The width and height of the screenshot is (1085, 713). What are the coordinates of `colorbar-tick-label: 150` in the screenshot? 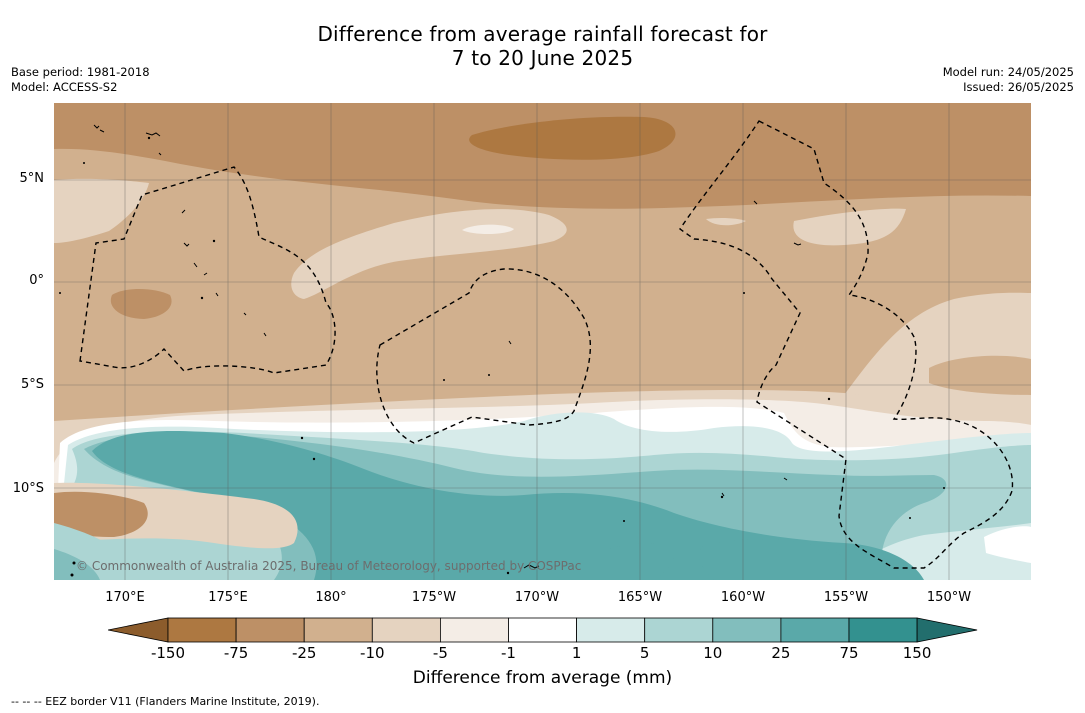 It's located at (917, 653).